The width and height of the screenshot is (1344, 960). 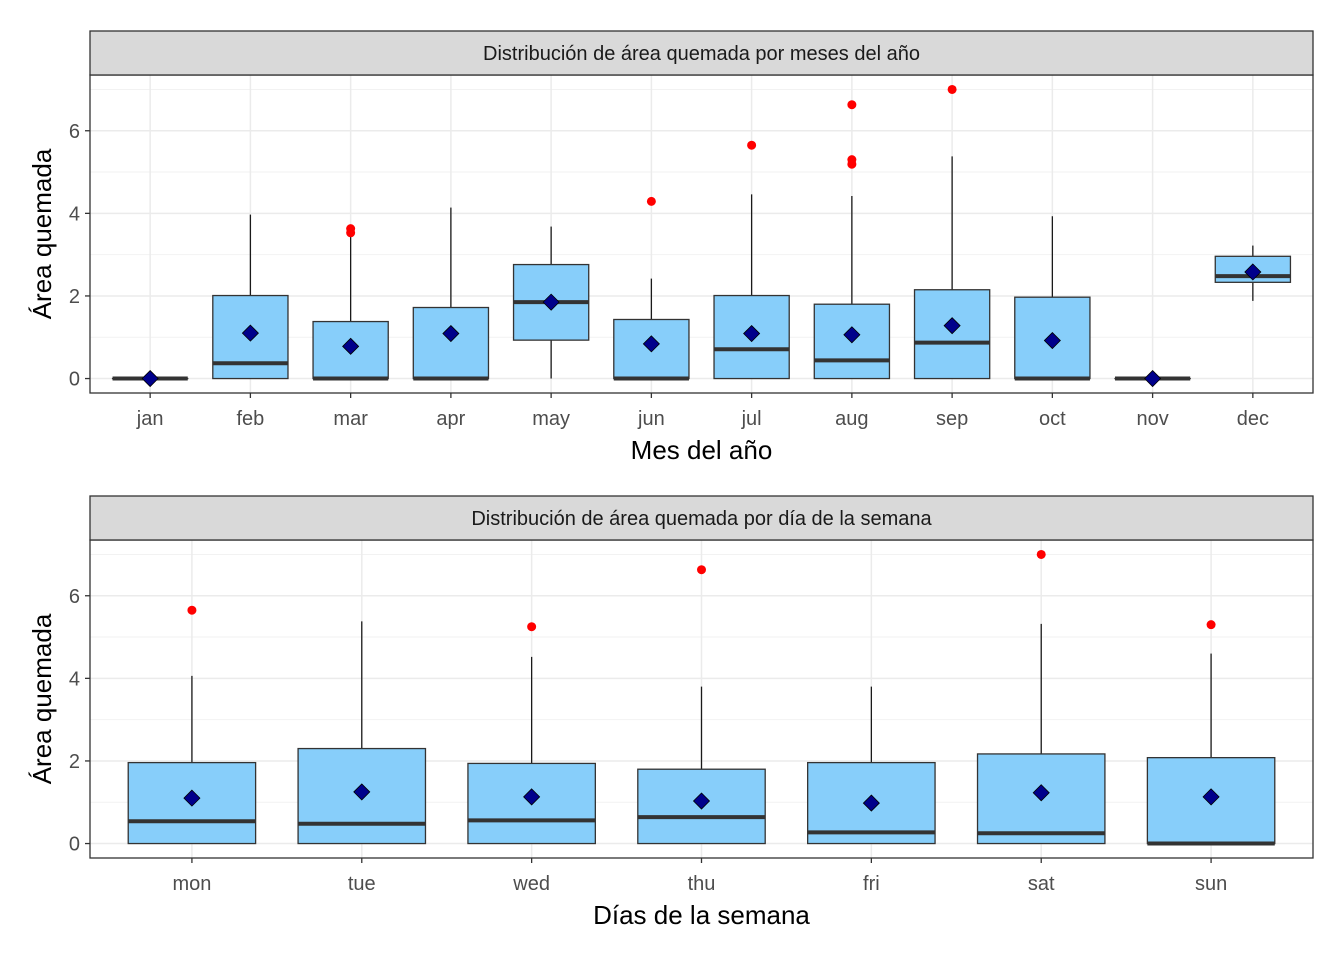 What do you see at coordinates (362, 733) in the screenshot?
I see `box-tue` at bounding box center [362, 733].